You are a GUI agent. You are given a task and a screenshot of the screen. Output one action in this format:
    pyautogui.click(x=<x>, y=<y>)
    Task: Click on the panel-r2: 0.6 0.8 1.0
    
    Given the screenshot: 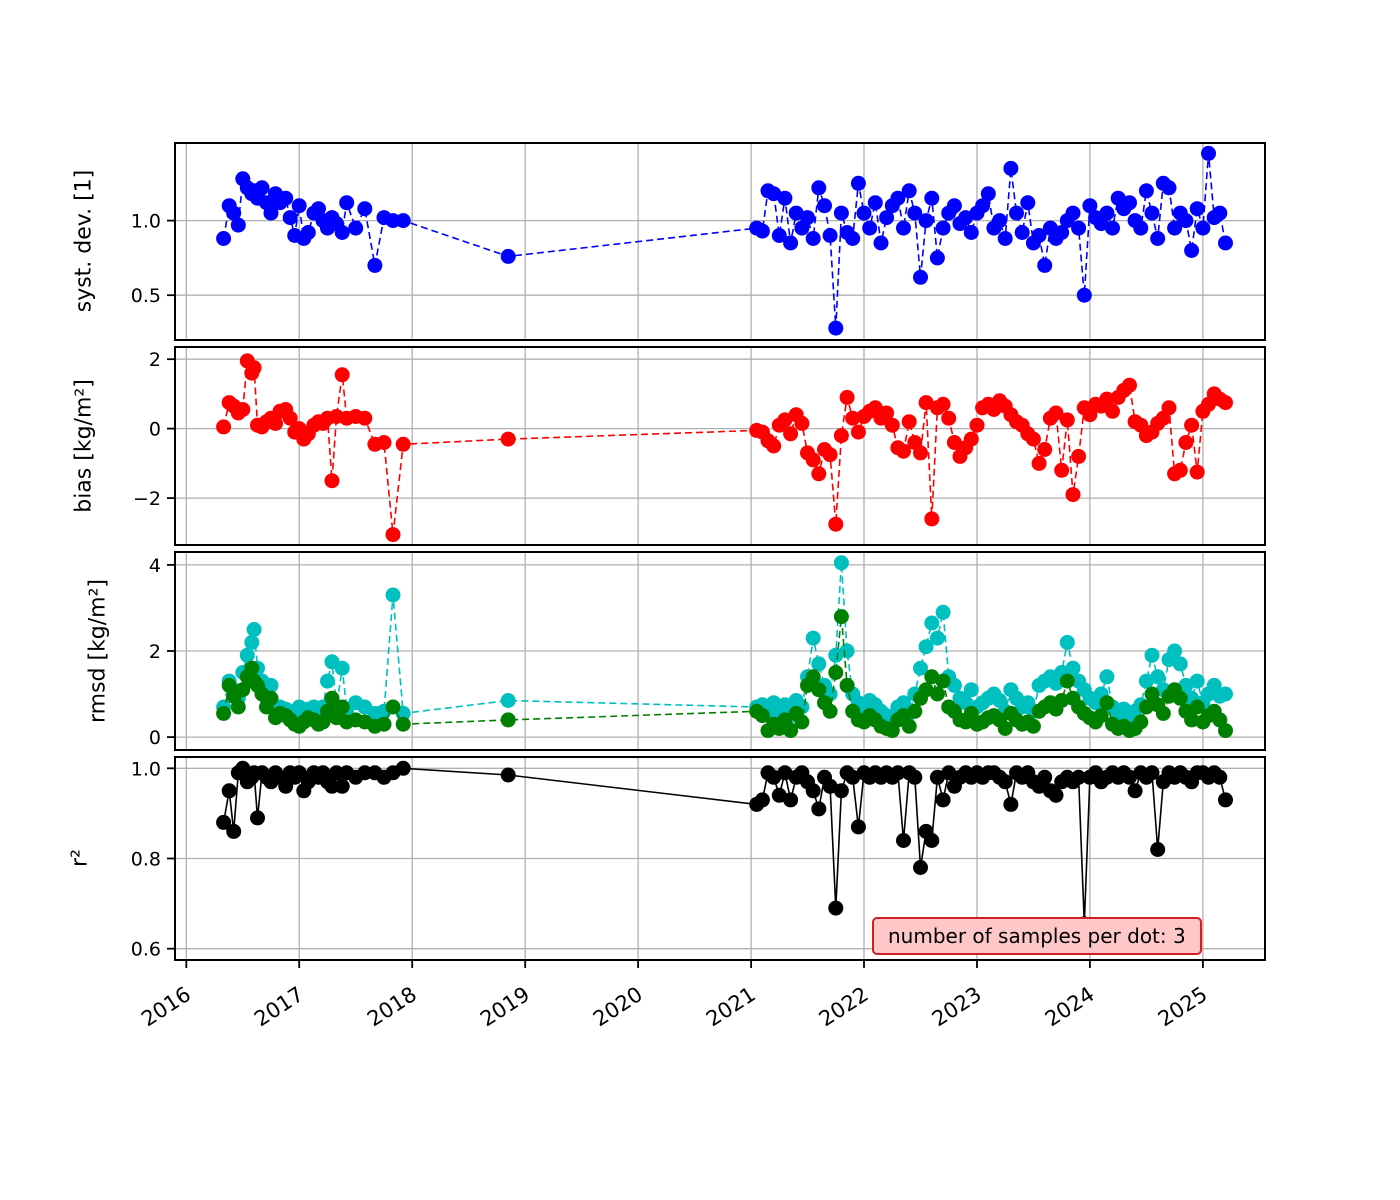 What is the action you would take?
    pyautogui.click(x=698, y=858)
    